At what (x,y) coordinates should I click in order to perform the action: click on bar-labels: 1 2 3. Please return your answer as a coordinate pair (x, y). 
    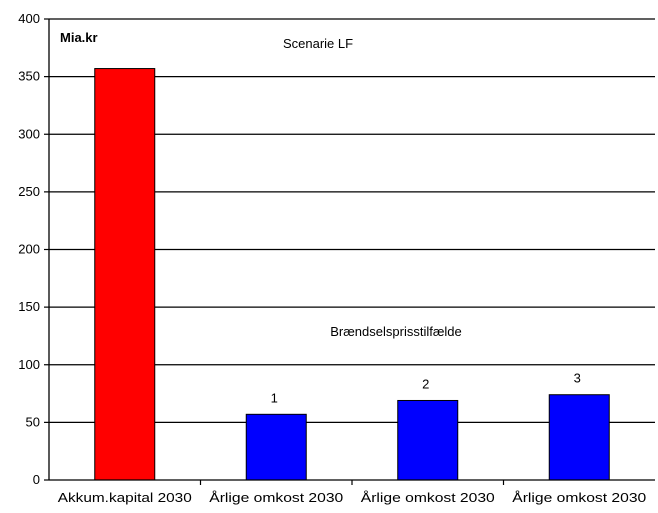
    Looking at the image, I should click on (426, 388).